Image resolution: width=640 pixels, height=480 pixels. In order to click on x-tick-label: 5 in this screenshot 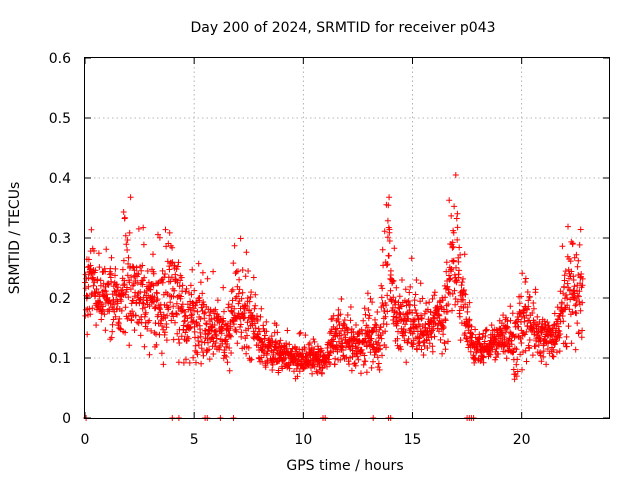, I will do `click(194, 440)`.